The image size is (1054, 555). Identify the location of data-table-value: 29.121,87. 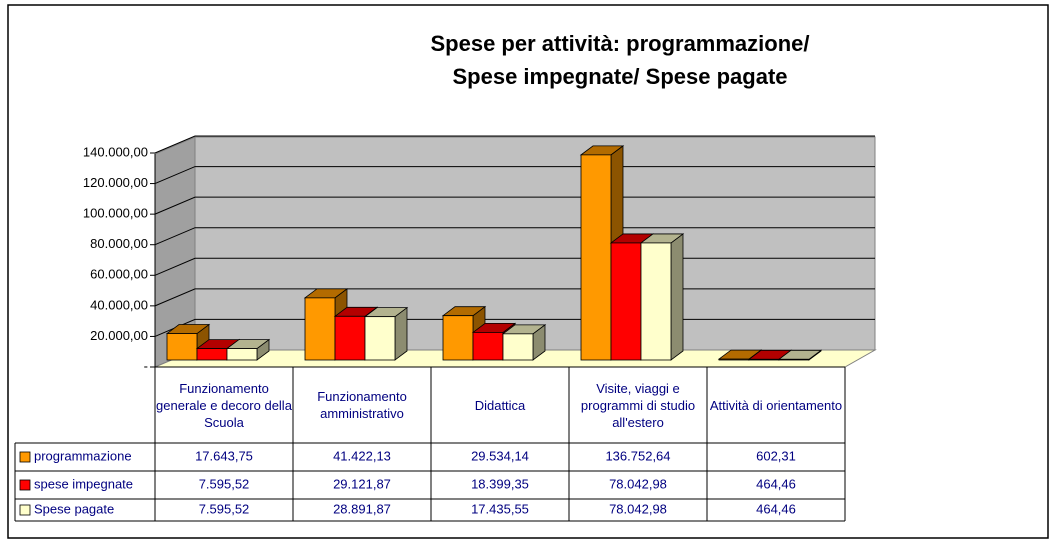
(362, 483).